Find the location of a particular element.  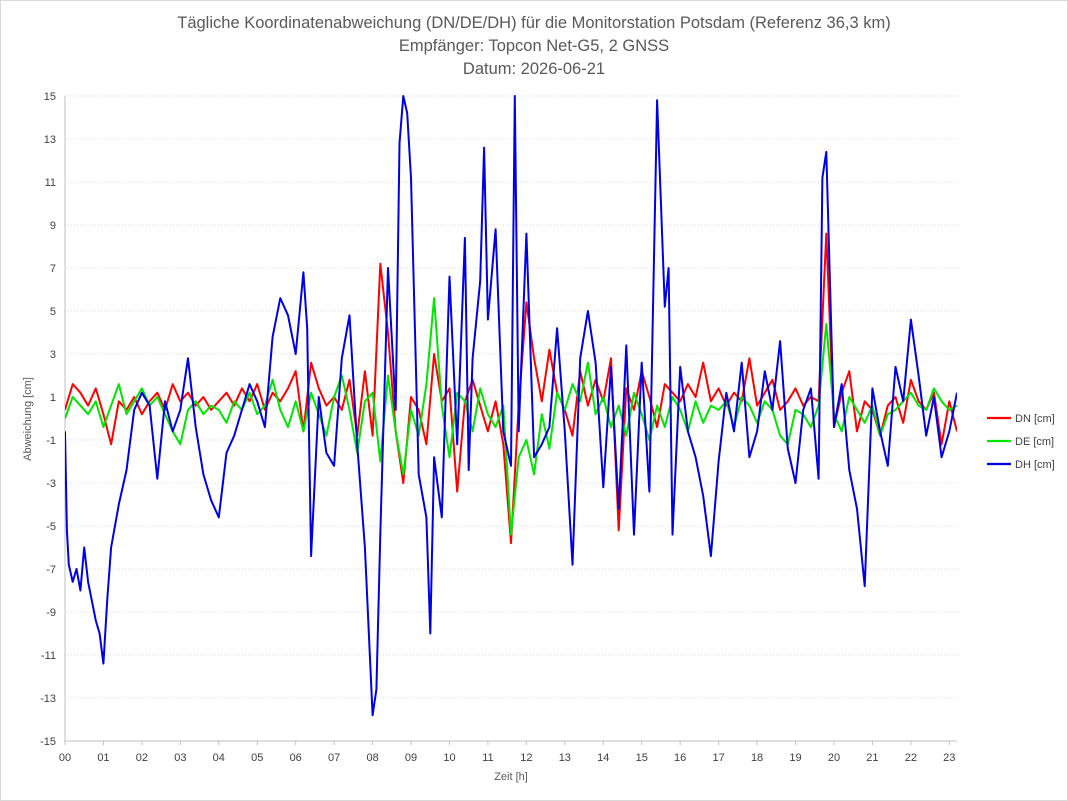

legend-label: DH [cm] is located at coordinates (1035, 465).